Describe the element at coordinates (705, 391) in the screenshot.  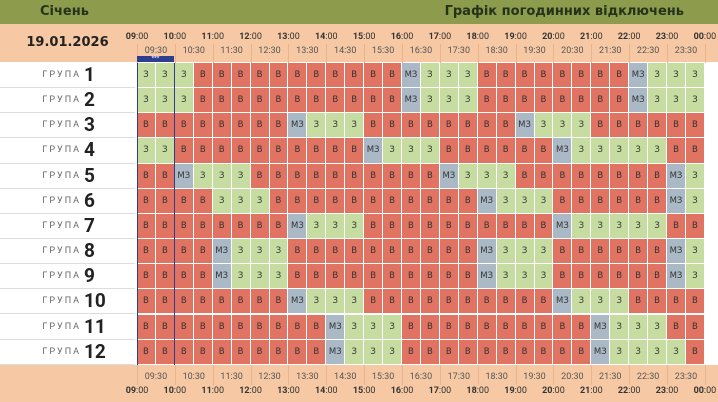
I see `hour-label: 00:00` at that location.